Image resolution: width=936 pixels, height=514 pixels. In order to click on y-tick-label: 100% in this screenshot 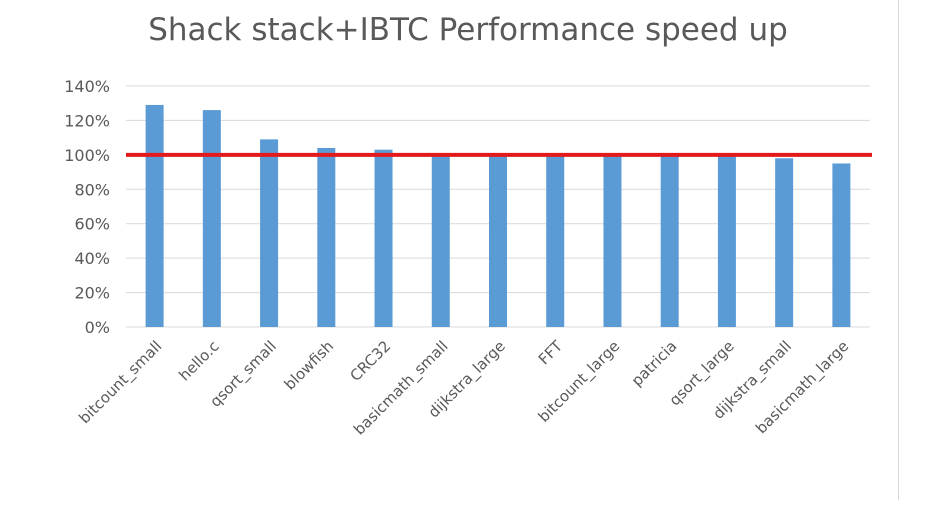, I will do `click(87, 155)`.